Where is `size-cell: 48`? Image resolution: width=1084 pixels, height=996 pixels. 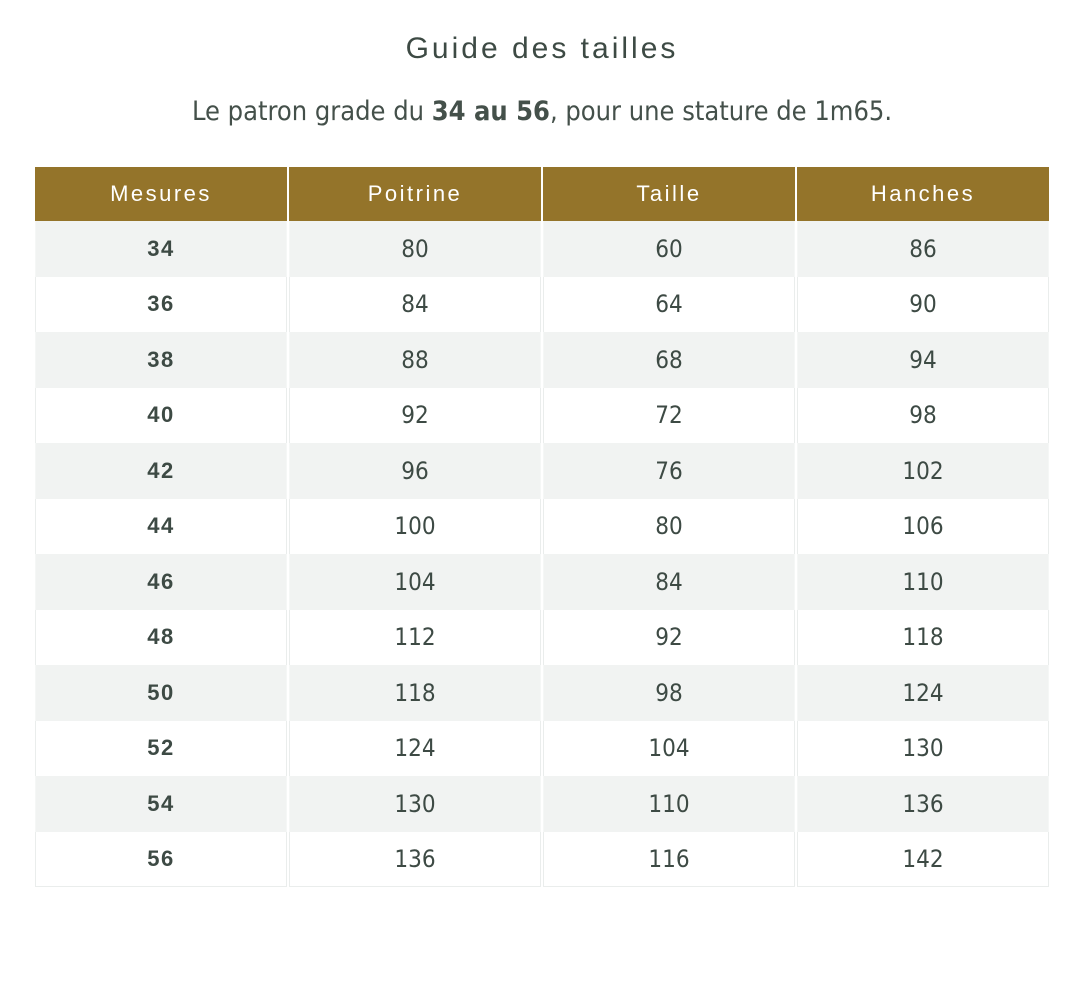 size-cell: 48 is located at coordinates (161, 637).